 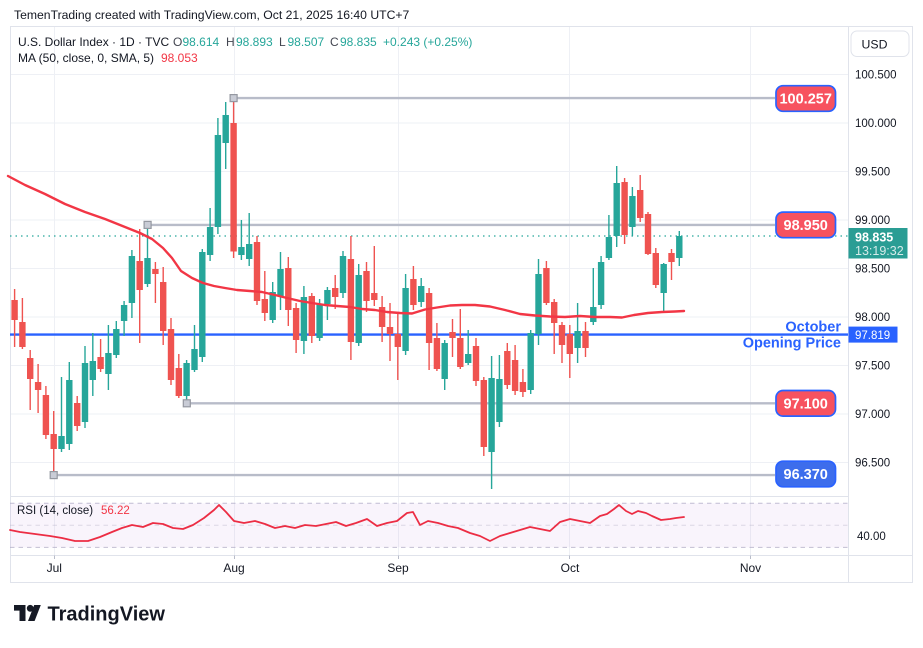 I want to click on svg-text: USD, so click(x=875, y=45).